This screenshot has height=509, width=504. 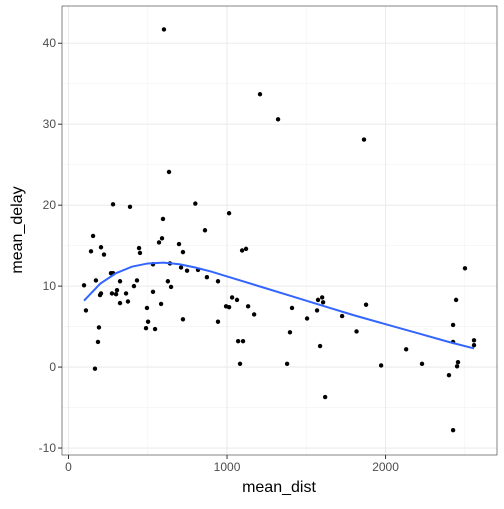 What do you see at coordinates (279, 305) in the screenshot?
I see `smooth-line` at bounding box center [279, 305].